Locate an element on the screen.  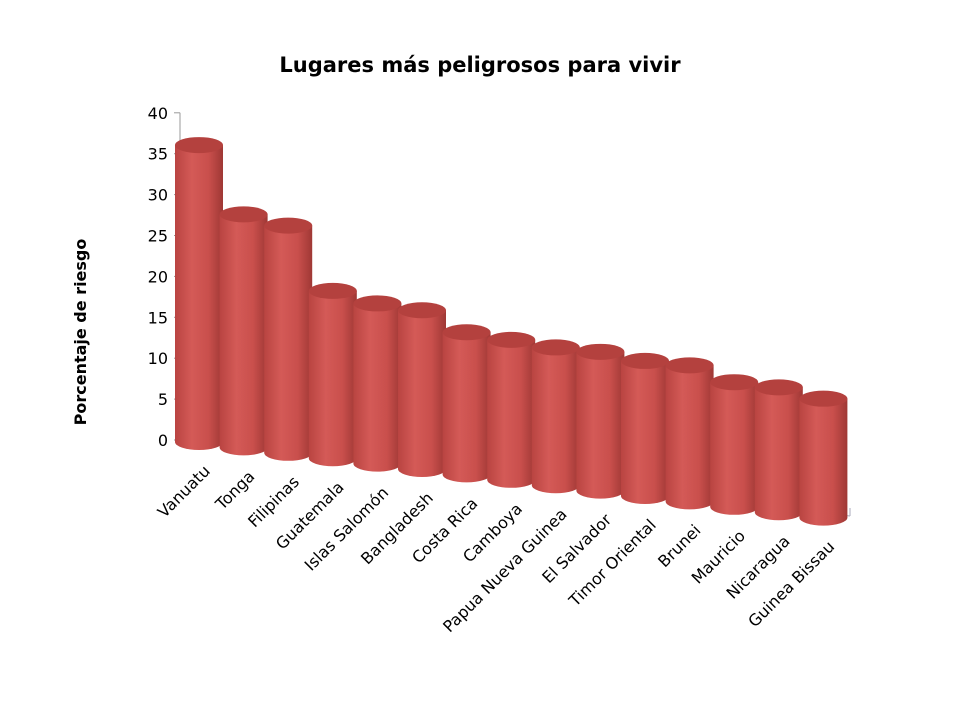
y-tick-label: 0 is located at coordinates (163, 440).